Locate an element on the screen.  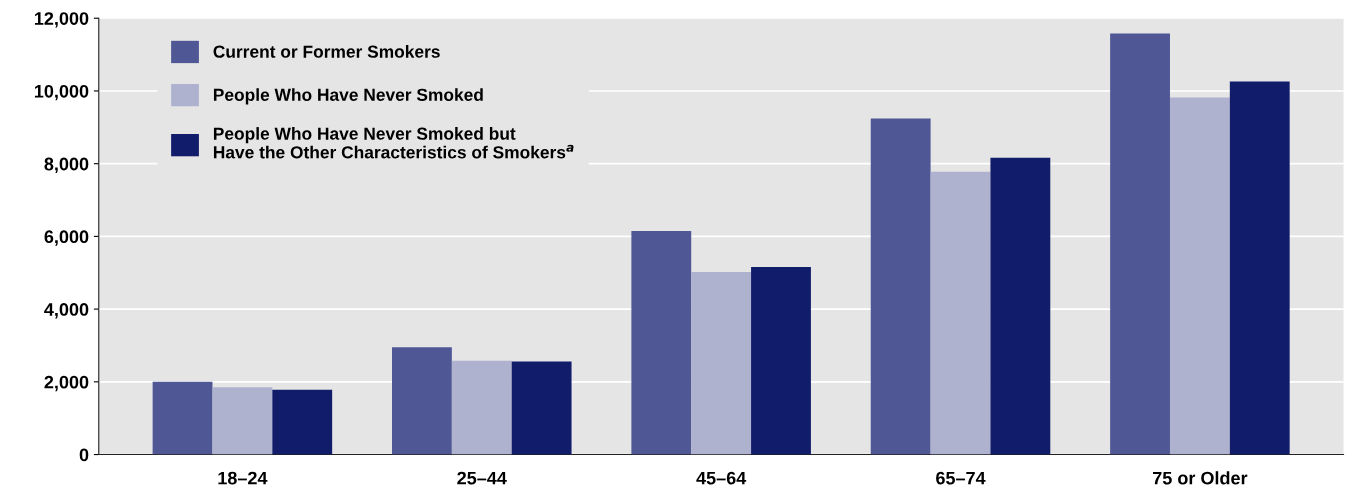
x-tick-label: 75 or Older is located at coordinates (1200, 478).